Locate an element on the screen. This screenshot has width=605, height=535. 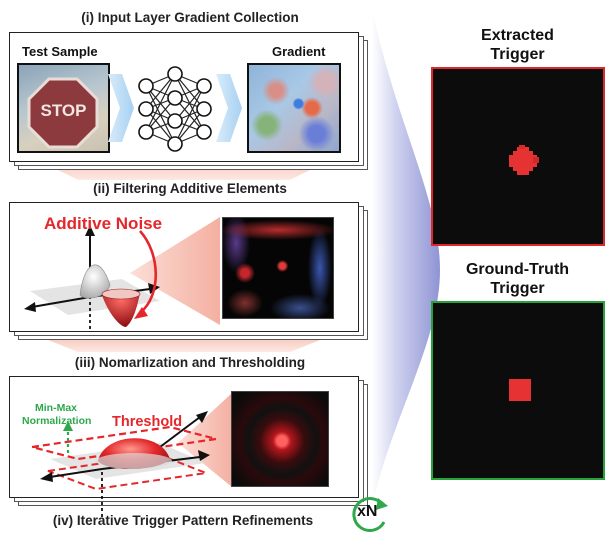
stop-sign-text: STOP is located at coordinates (63, 110).